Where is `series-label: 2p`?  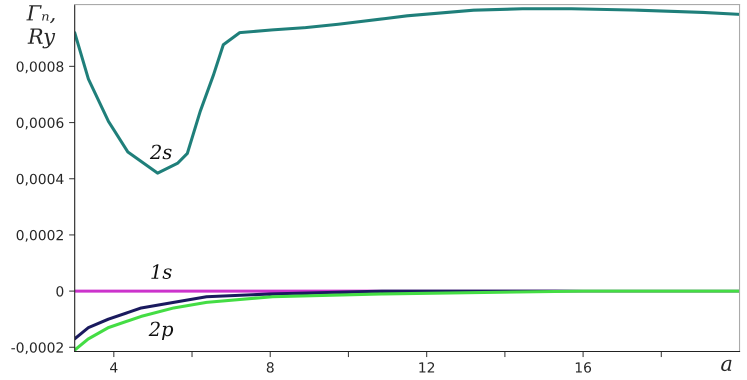 series-label: 2p is located at coordinates (161, 331).